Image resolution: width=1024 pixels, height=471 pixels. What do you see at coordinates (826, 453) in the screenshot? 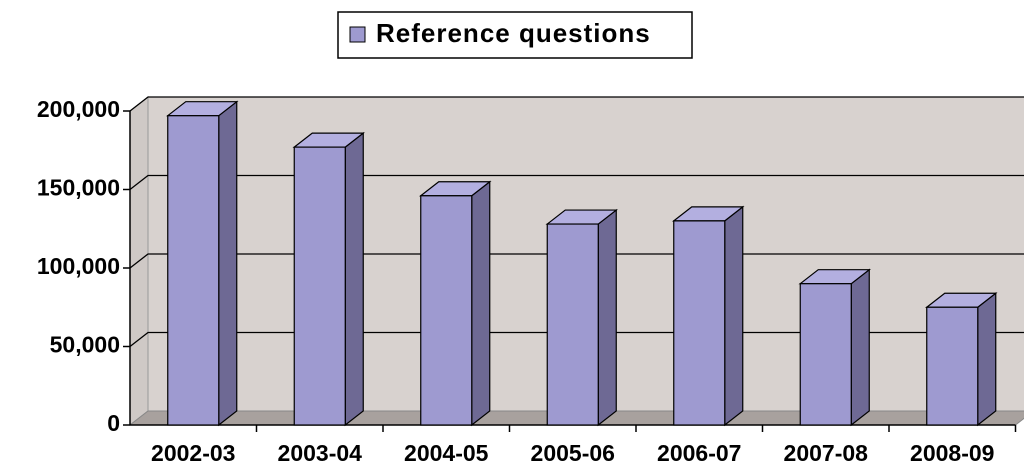
I see `x-tick-label: 2007-08` at bounding box center [826, 453].